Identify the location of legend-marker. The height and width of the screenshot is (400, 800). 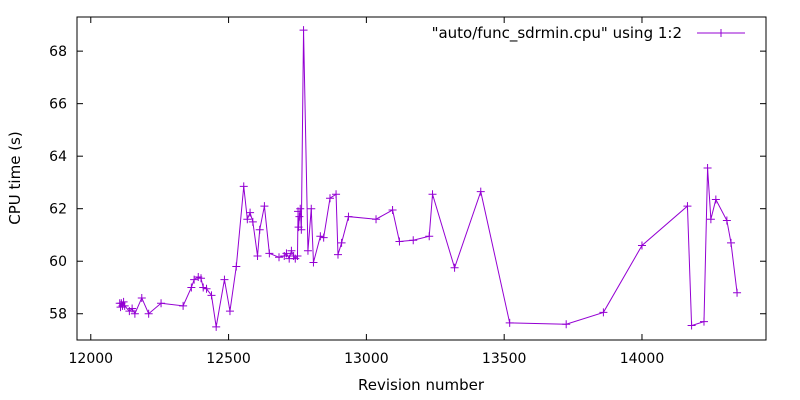
(721, 33).